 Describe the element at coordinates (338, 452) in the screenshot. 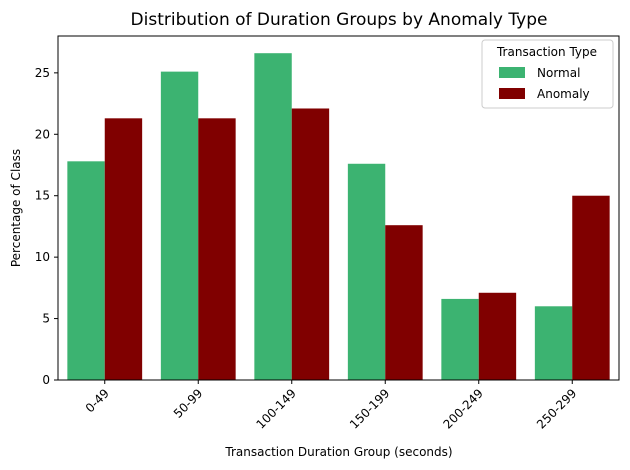

I see `x-axis-label: Transaction Duration Group (seconds)` at that location.